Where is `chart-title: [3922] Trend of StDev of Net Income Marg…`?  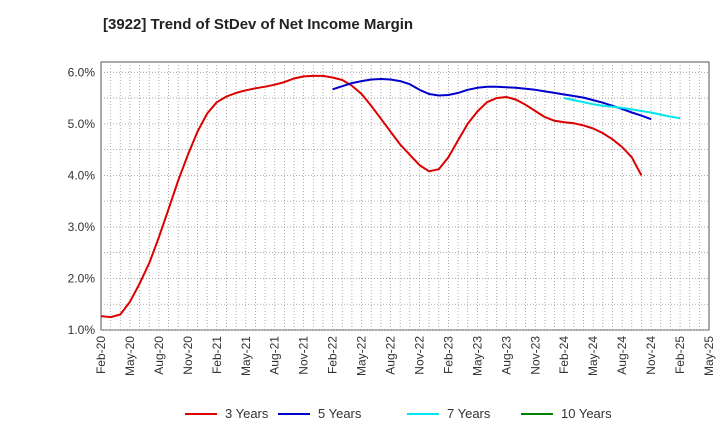
chart-title: [3922] Trend of StDev of Net Income Marg… is located at coordinates (258, 24).